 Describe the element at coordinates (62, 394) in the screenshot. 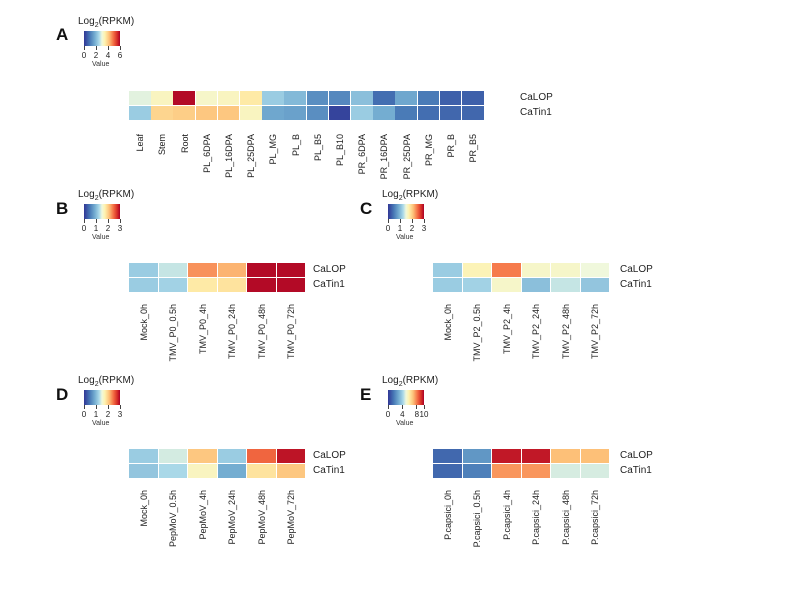

I see `panel-d-letter: D` at that location.